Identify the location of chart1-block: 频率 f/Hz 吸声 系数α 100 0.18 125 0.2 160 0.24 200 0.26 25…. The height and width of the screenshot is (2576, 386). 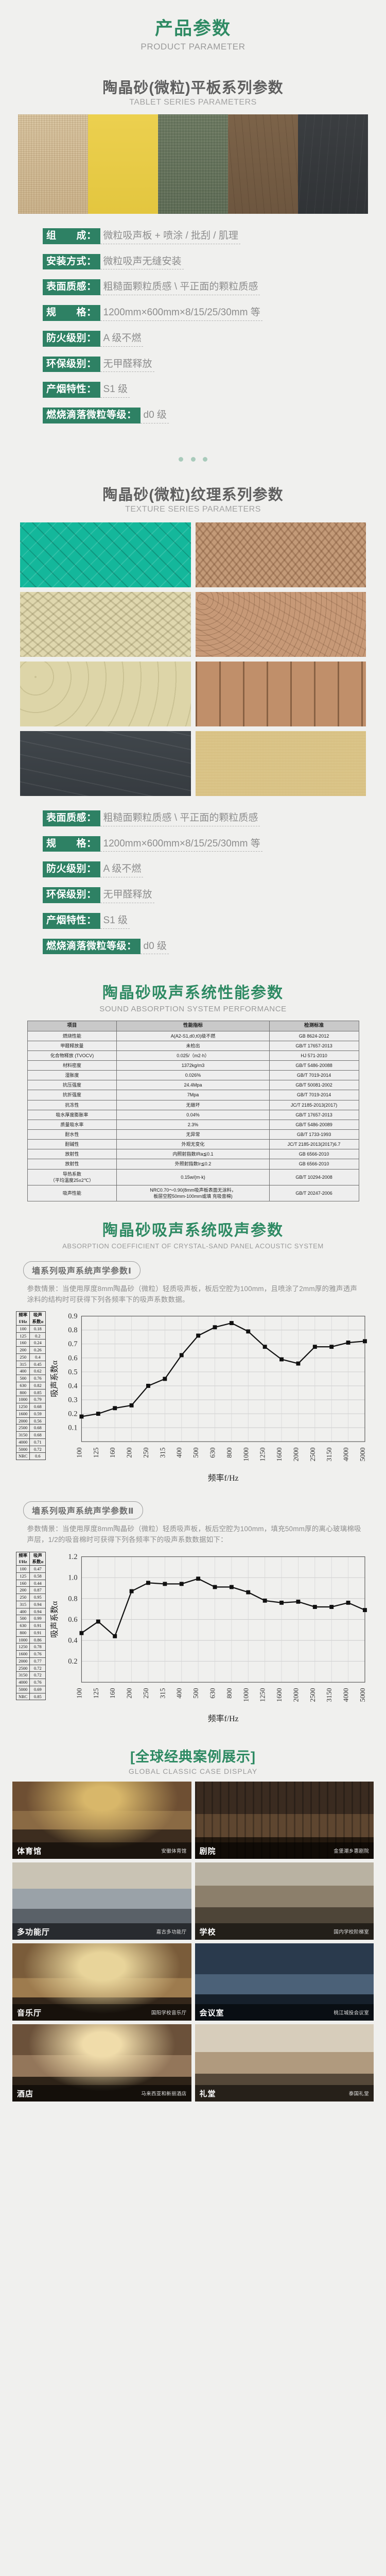
(193, 1396).